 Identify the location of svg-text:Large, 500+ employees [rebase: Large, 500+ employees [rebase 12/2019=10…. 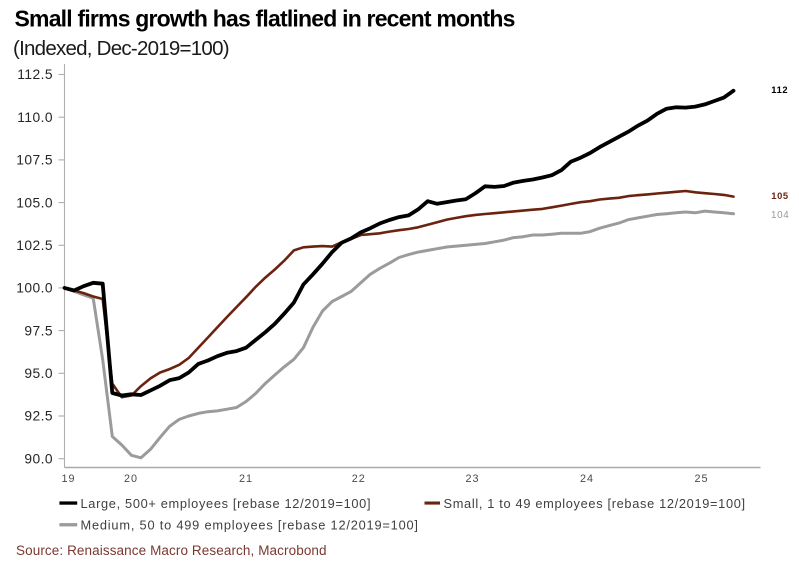
(226, 503).